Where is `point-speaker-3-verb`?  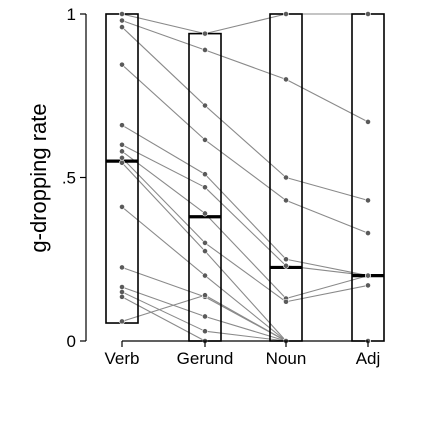 point-speaker-3-verb is located at coordinates (122, 27).